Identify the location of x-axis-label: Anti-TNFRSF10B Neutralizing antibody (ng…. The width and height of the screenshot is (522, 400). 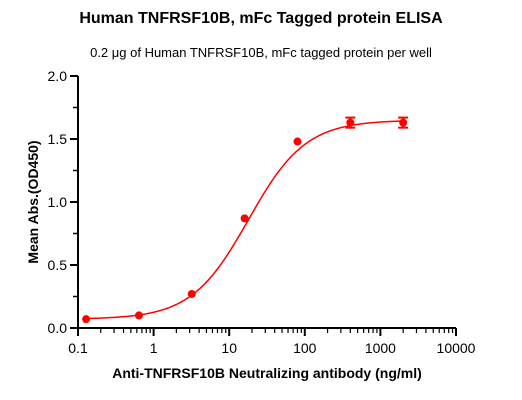
(267, 373).